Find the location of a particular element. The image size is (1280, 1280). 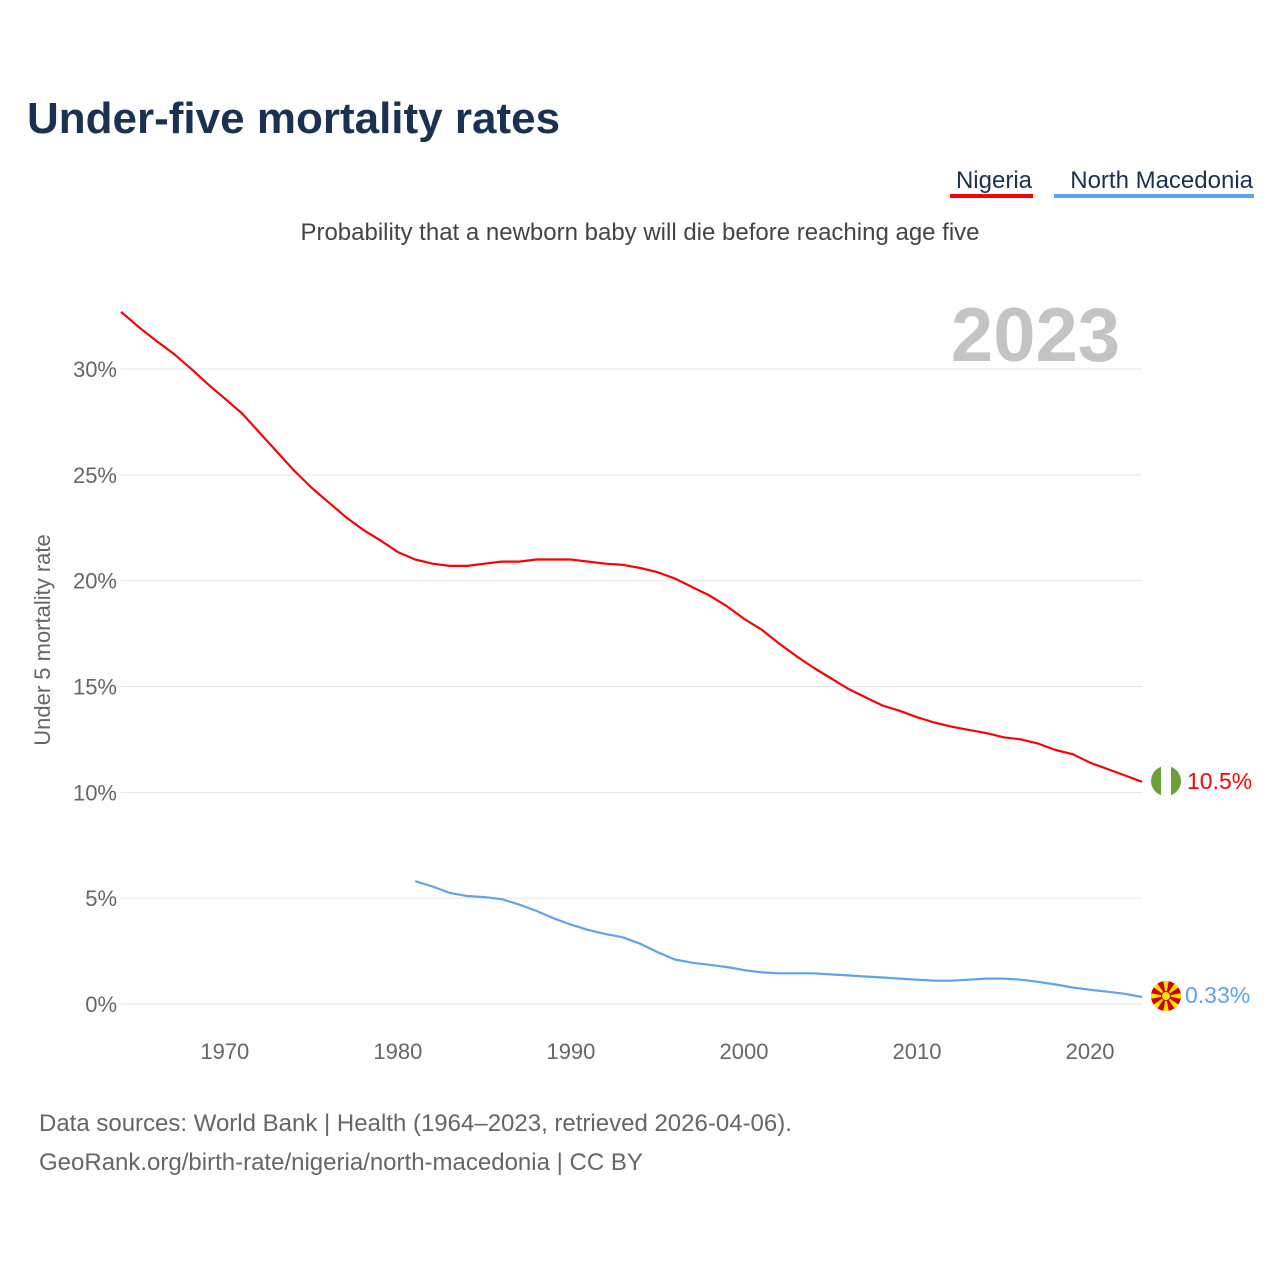

x-tick-label: 2000 is located at coordinates (744, 1051).